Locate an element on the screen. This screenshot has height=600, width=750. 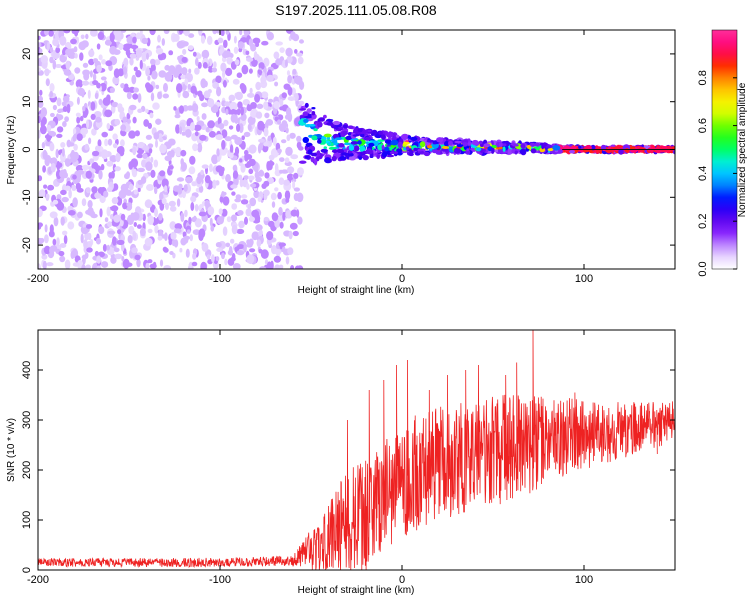
x-tick-label: 100 is located at coordinates (584, 279).